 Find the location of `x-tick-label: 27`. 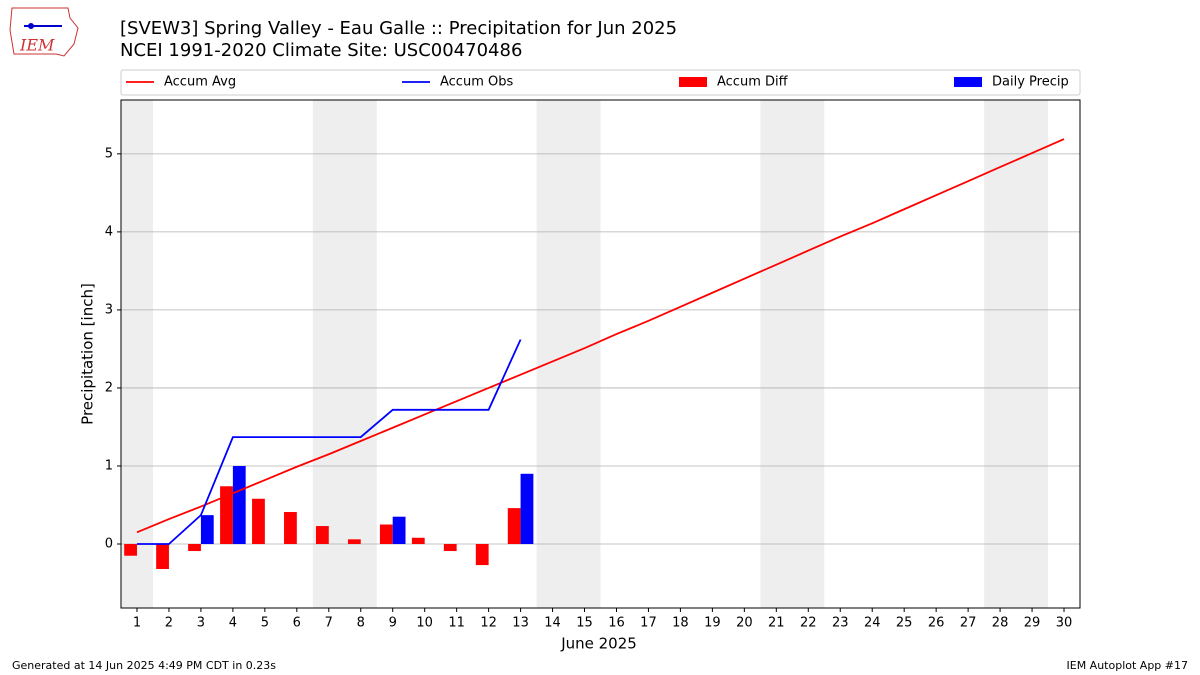

x-tick-label: 27 is located at coordinates (968, 623).